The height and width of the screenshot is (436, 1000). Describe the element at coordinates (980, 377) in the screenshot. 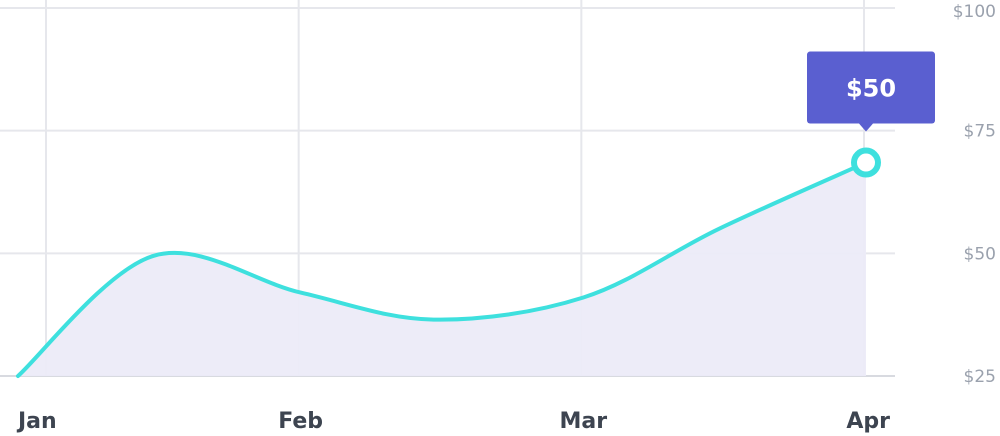

I see `y-tick-label: $25` at that location.